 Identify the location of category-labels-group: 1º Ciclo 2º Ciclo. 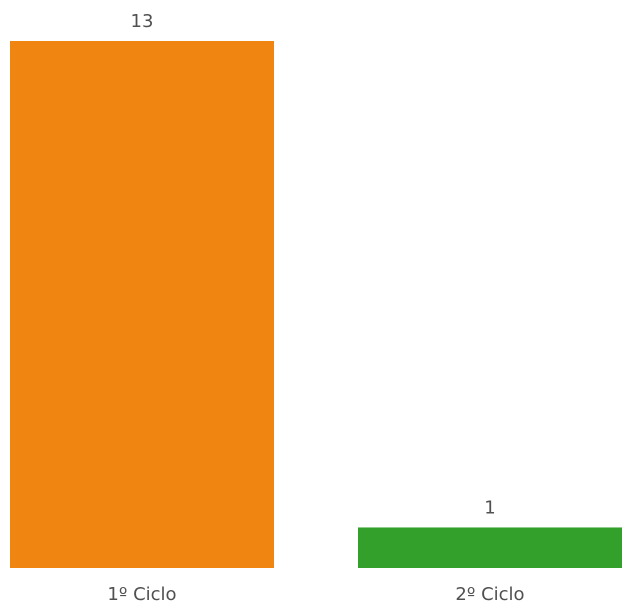
(315, 594).